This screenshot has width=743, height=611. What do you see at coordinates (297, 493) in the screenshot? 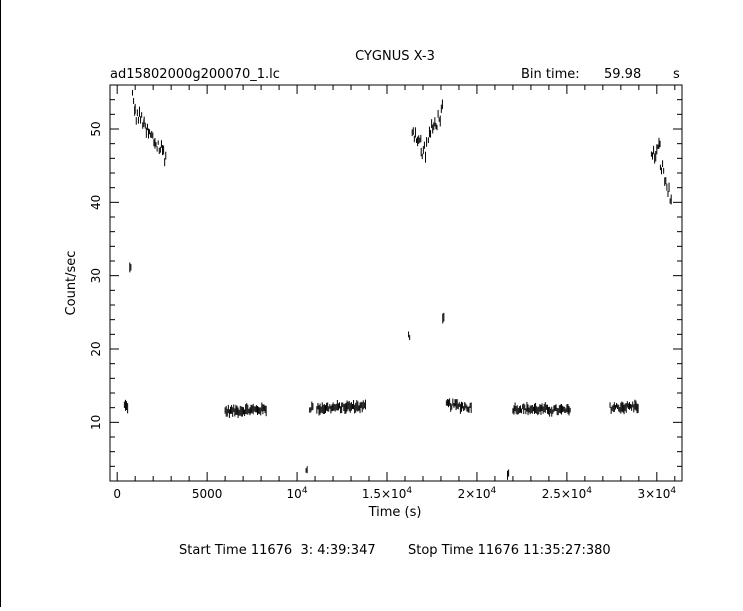
I see `x-tick-label: 104` at bounding box center [297, 493].